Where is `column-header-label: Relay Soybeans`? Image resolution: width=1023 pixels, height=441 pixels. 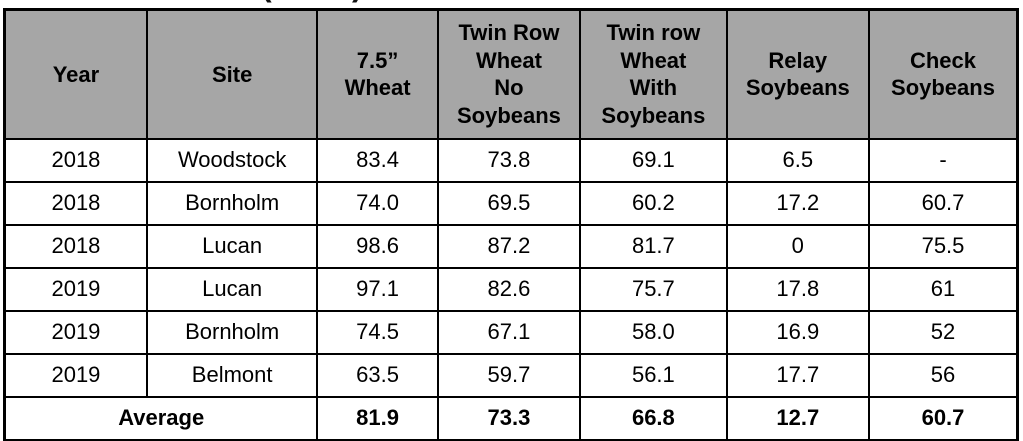 column-header-label: Relay Soybeans is located at coordinates (797, 74).